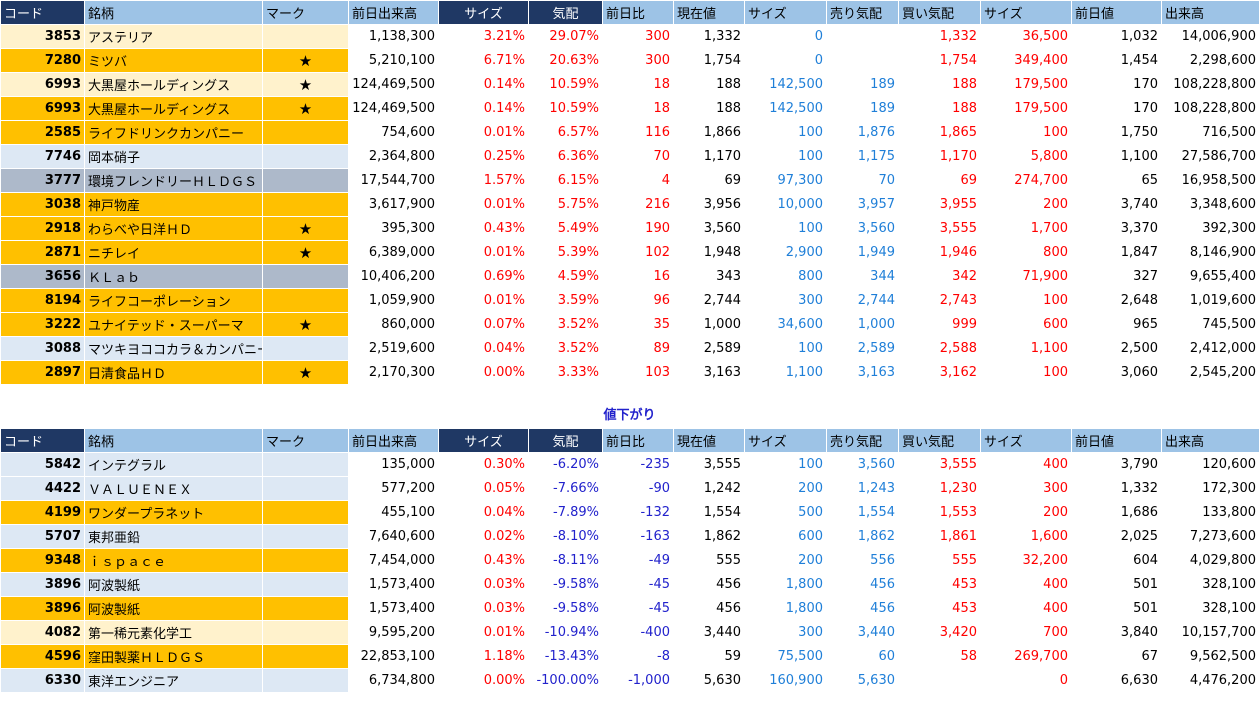  What do you see at coordinates (173, 36) in the screenshot?
I see `stock-name: アステリア` at bounding box center [173, 36].